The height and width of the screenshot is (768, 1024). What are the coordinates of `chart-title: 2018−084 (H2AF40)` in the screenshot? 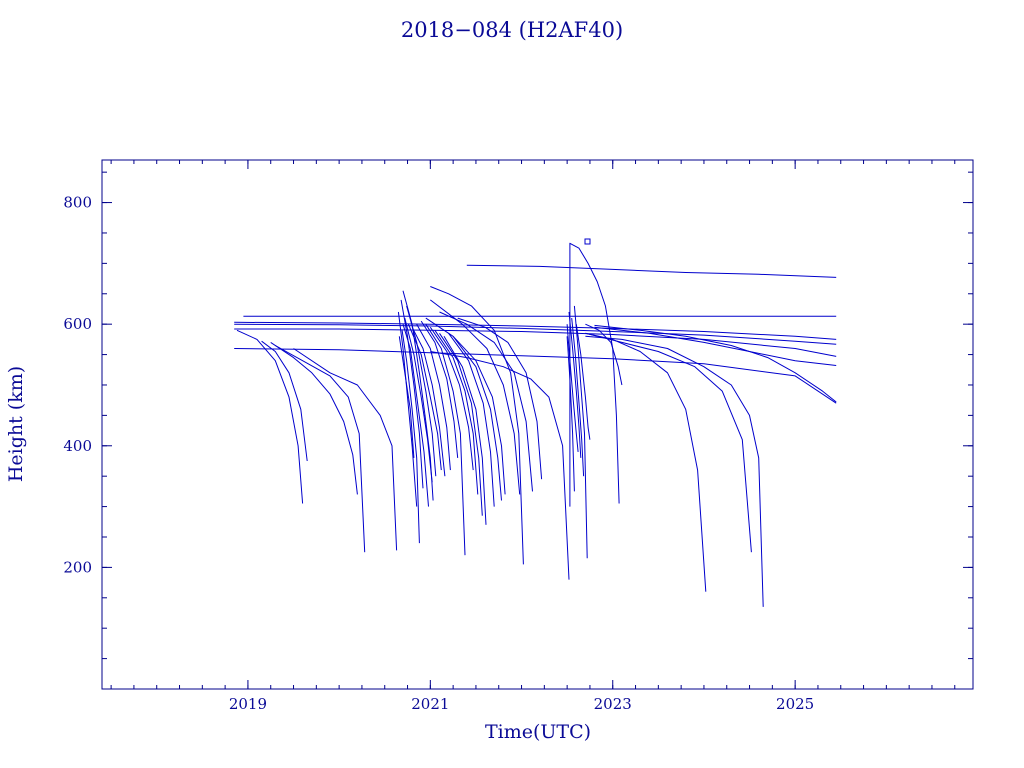 It's located at (512, 30).